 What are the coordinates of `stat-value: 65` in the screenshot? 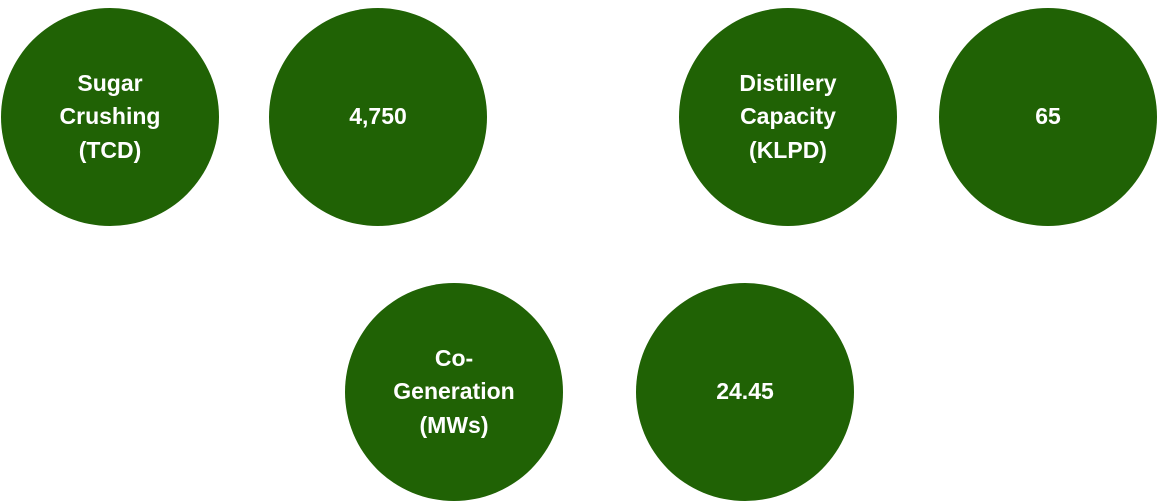 It's located at (1048, 116).